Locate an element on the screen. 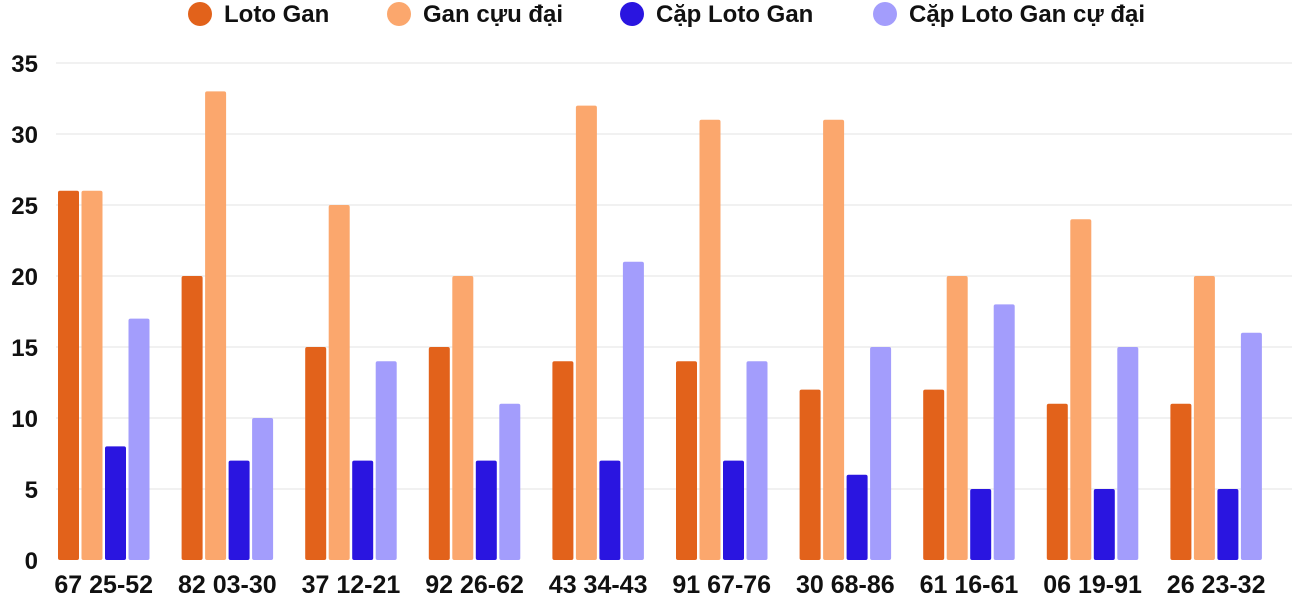 The height and width of the screenshot is (600, 1300). x-tick-label: 82 03-30 is located at coordinates (227, 585).